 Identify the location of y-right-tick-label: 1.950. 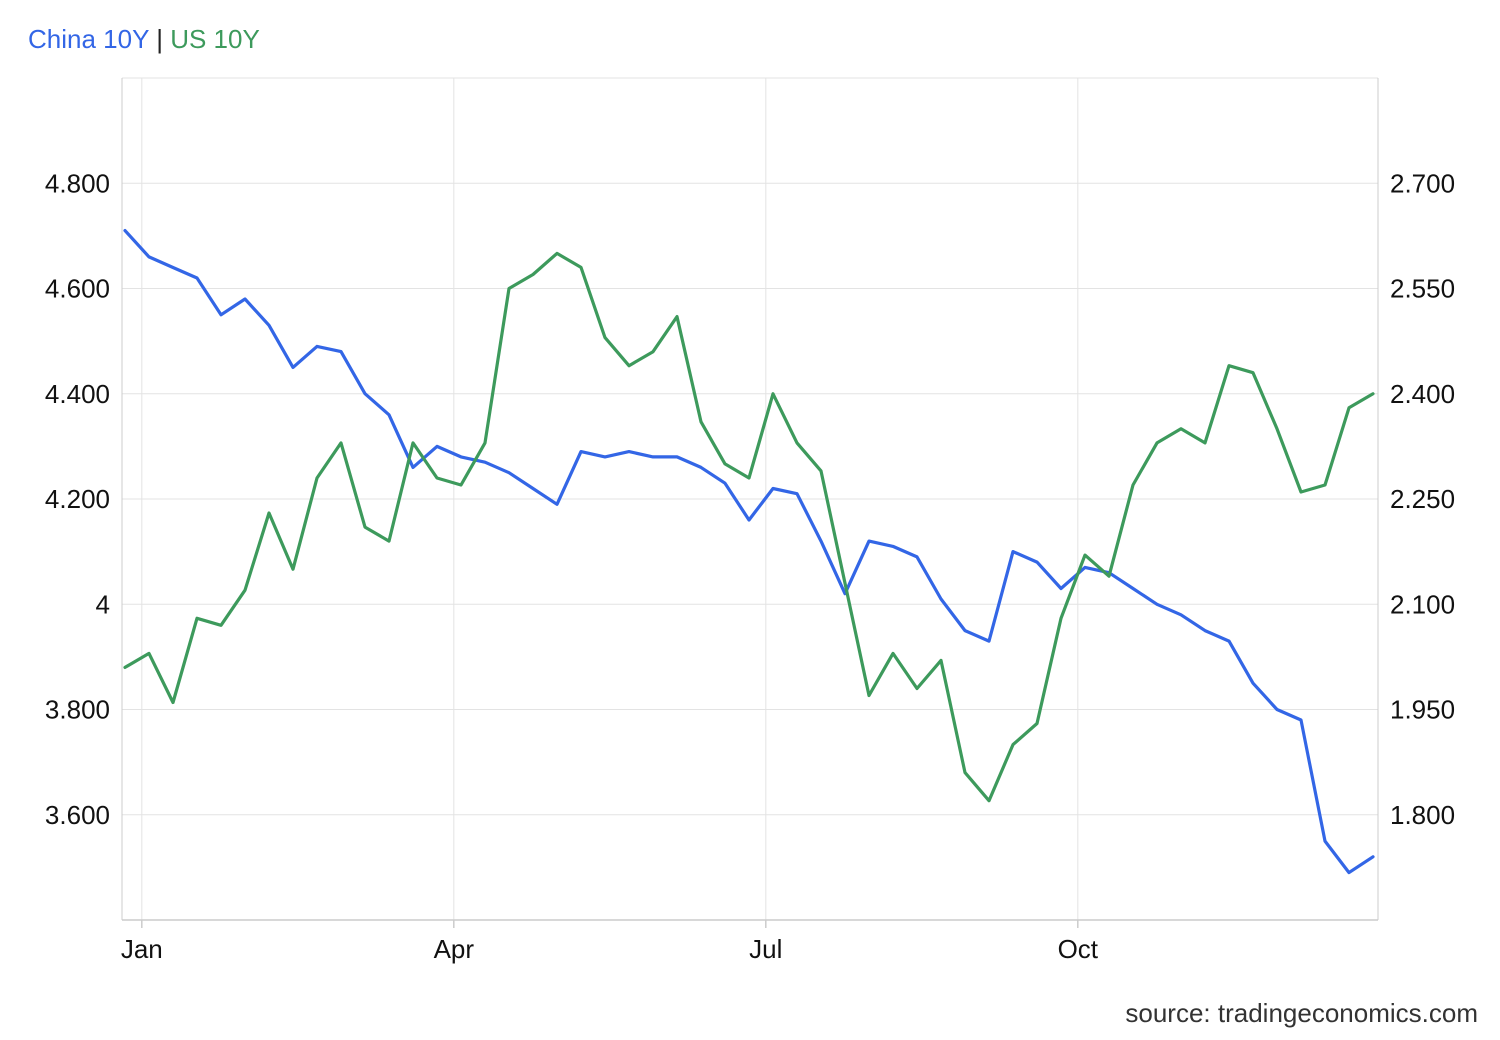
(1422, 710).